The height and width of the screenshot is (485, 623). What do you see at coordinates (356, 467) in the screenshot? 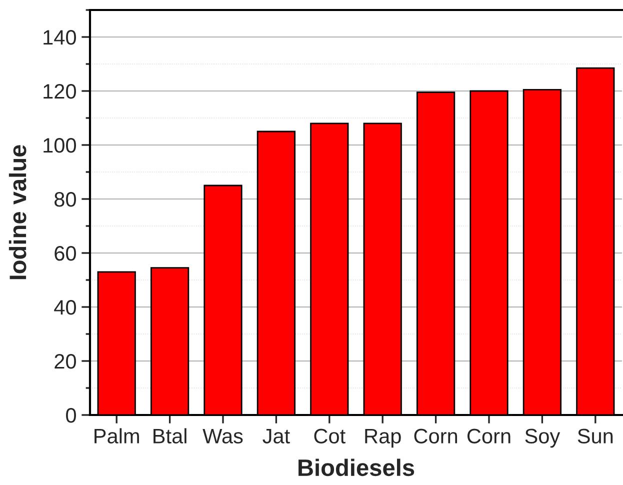
I see `x-axis-title: Biodiesels` at bounding box center [356, 467].